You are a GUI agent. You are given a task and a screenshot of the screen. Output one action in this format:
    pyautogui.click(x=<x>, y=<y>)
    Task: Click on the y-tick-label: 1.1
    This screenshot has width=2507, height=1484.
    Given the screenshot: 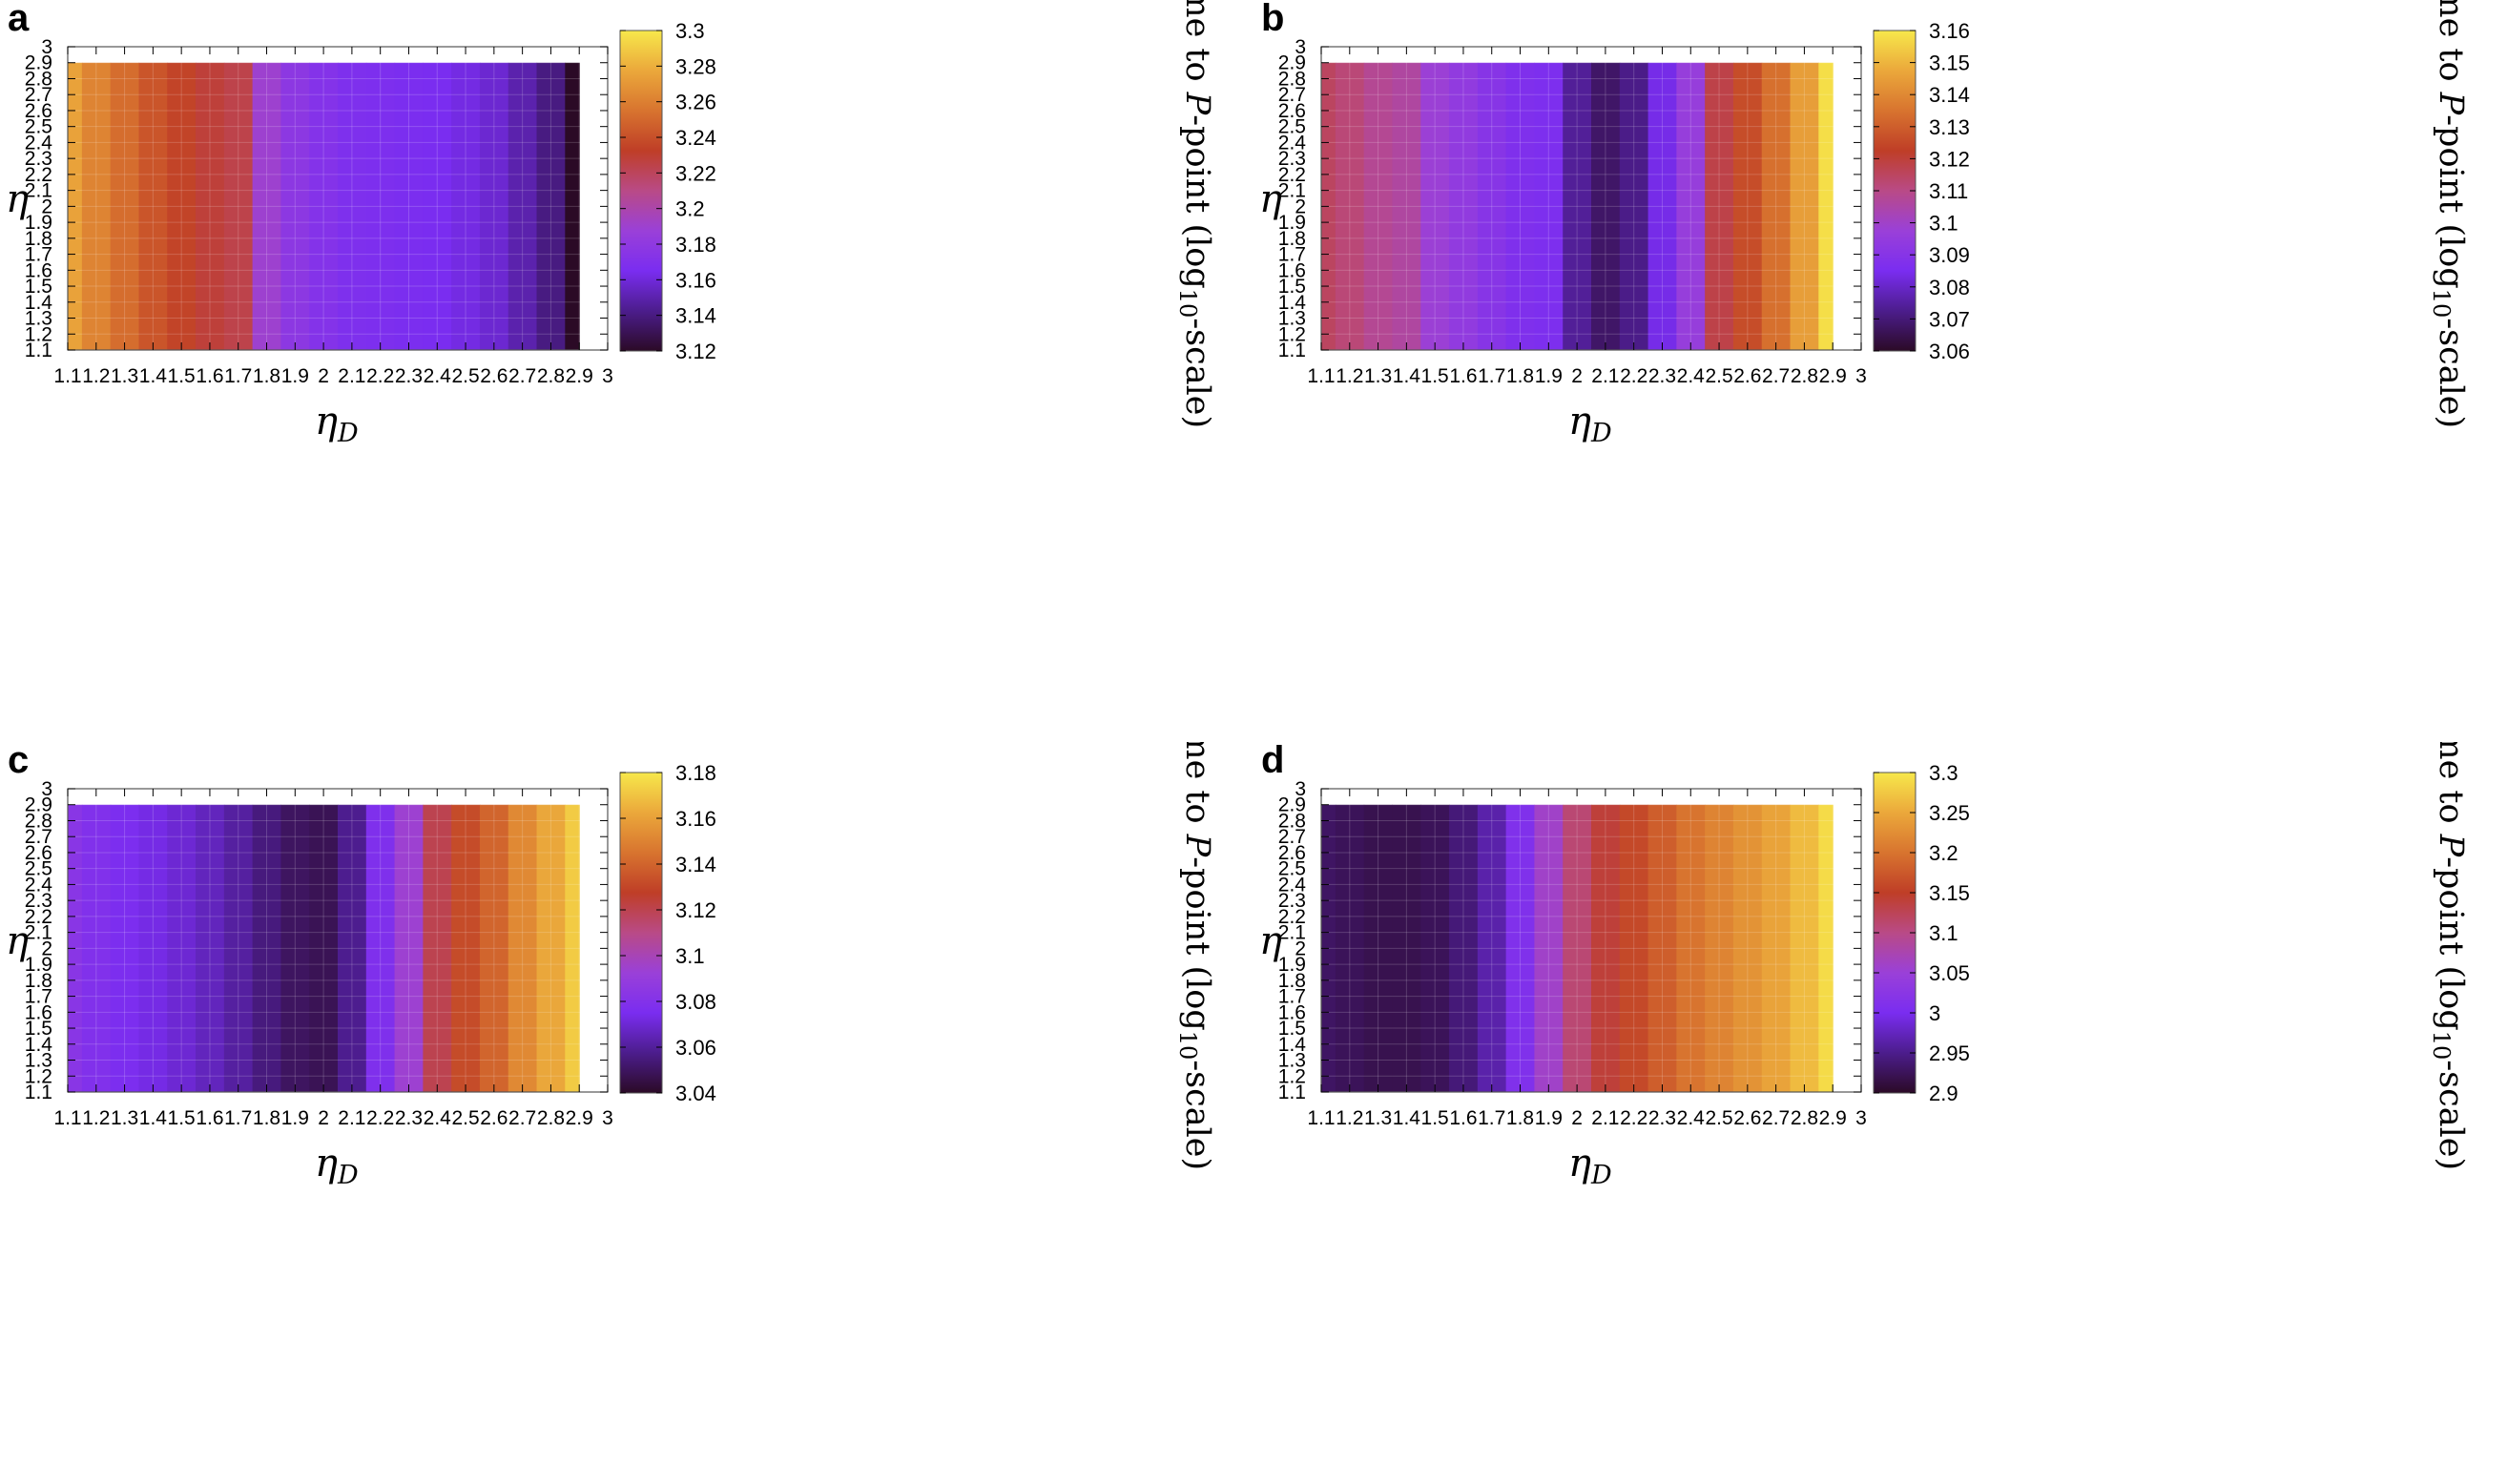 What is the action you would take?
    pyautogui.click(x=1292, y=1092)
    